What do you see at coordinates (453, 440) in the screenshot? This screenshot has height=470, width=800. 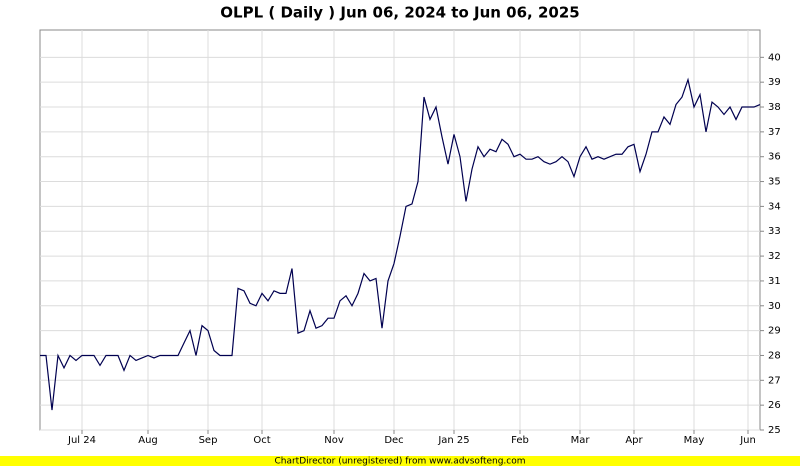 I see `x-tick-label: Jan 25` at bounding box center [453, 440].